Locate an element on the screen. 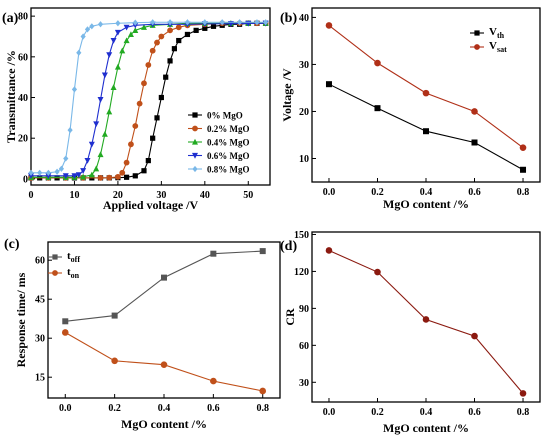 Image resolution: width=550 pixels, height=441 pixels. x-tick-label: 0.8 is located at coordinates (523, 192).